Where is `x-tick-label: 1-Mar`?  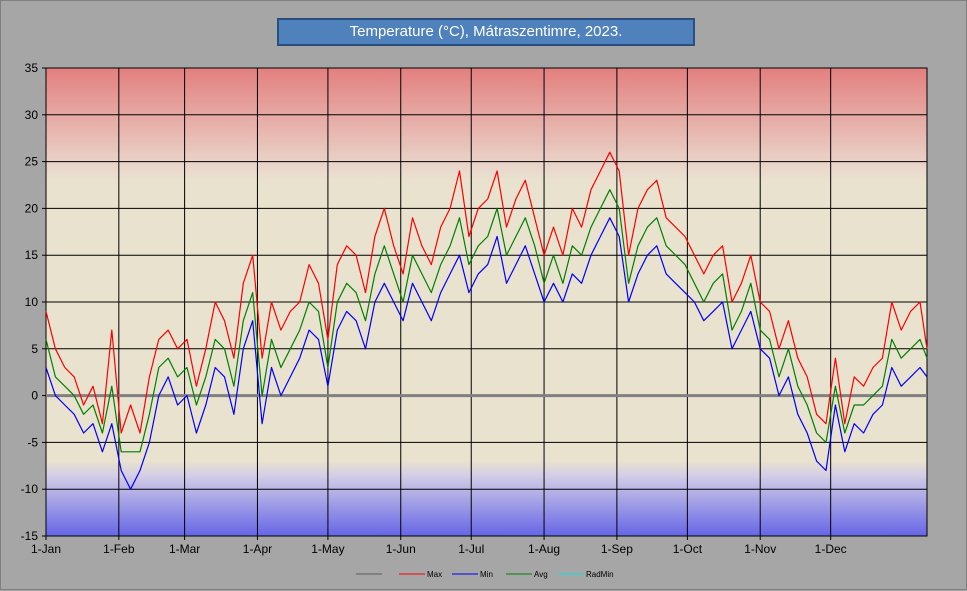 x-tick-label: 1-Mar is located at coordinates (184, 549).